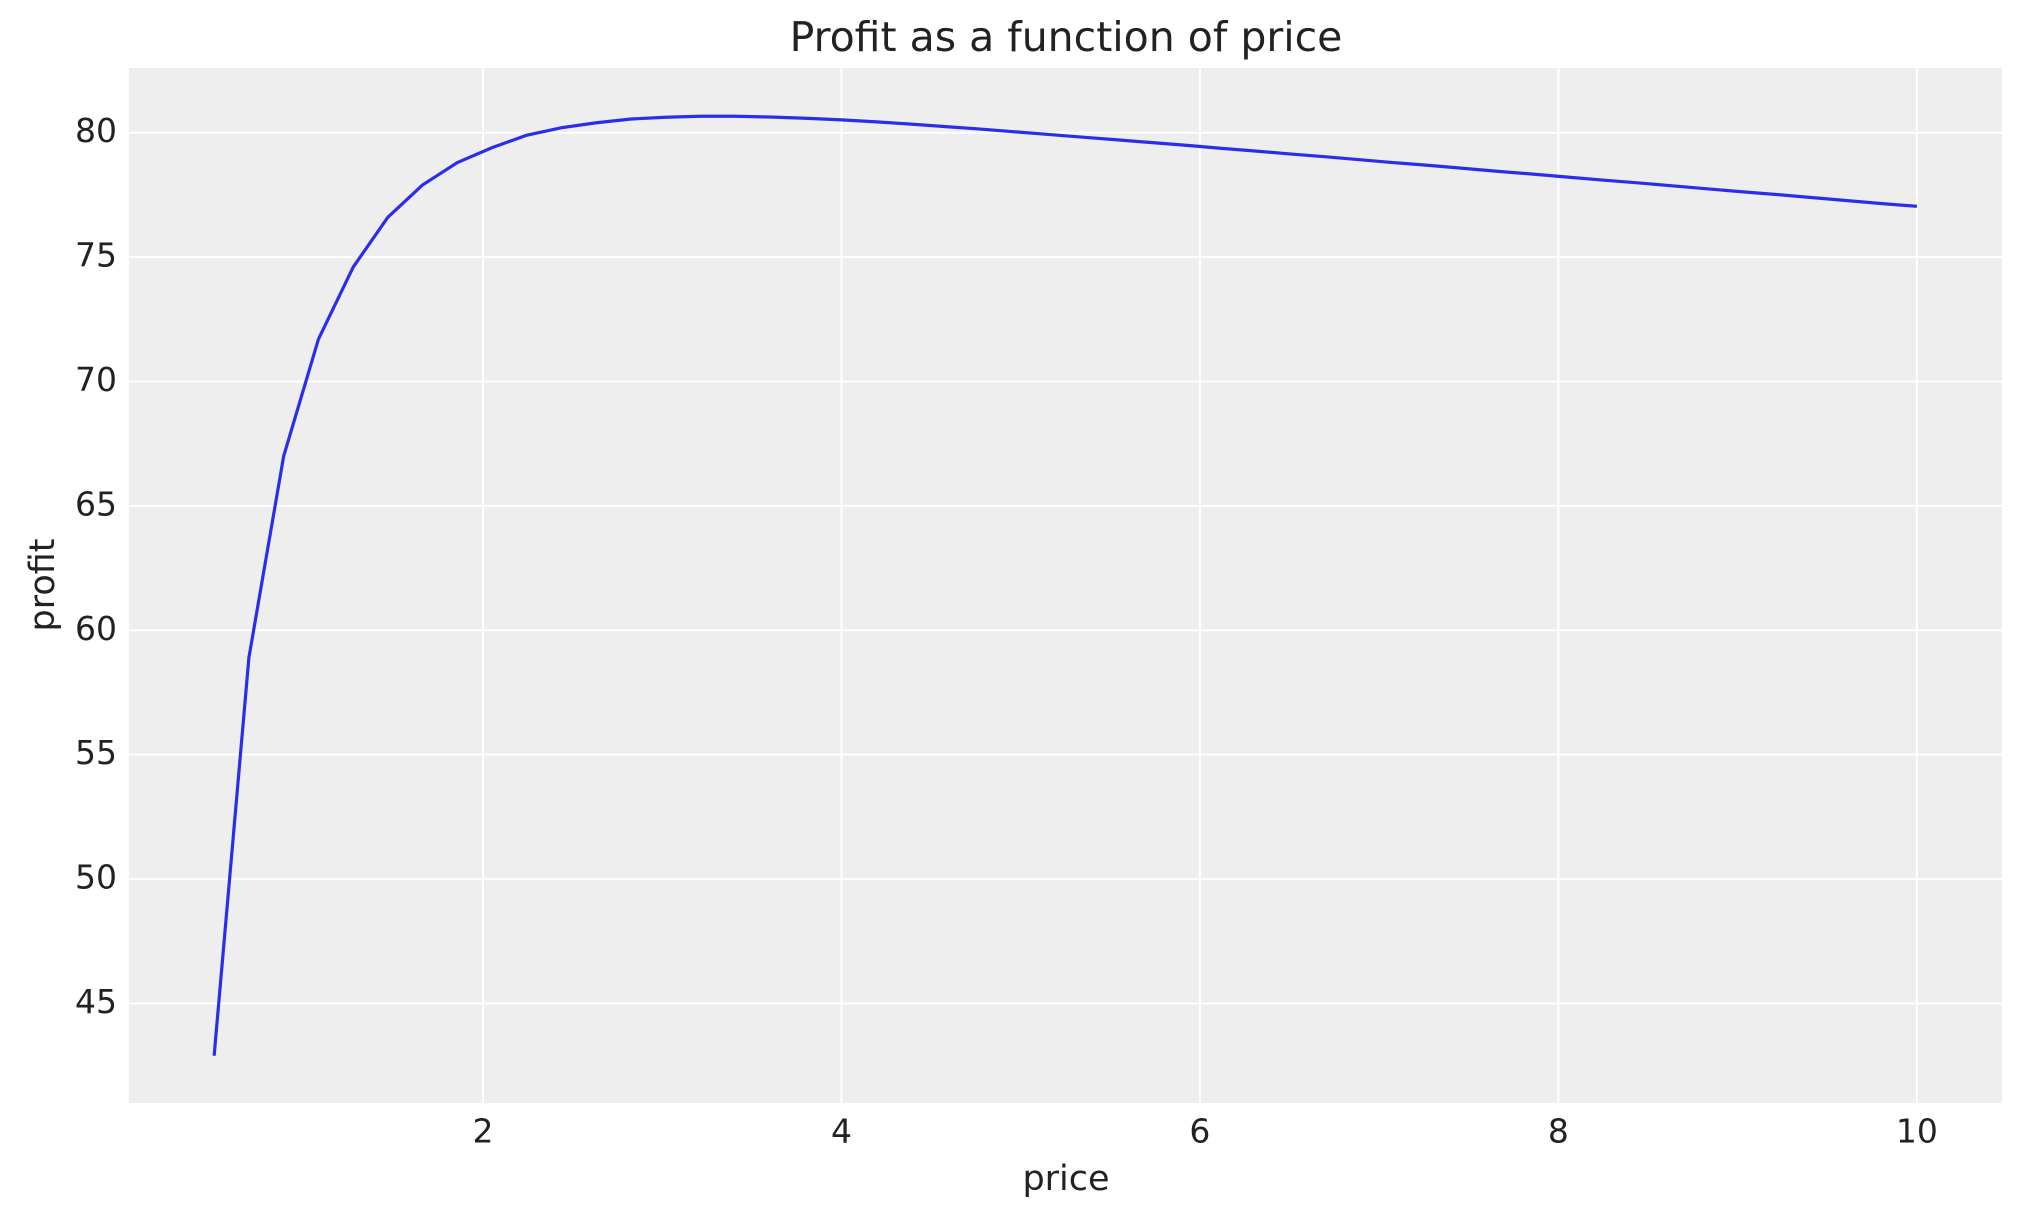 The width and height of the screenshot is (2023, 1223). What do you see at coordinates (96, 503) in the screenshot?
I see `y-tick-label: 65` at bounding box center [96, 503].